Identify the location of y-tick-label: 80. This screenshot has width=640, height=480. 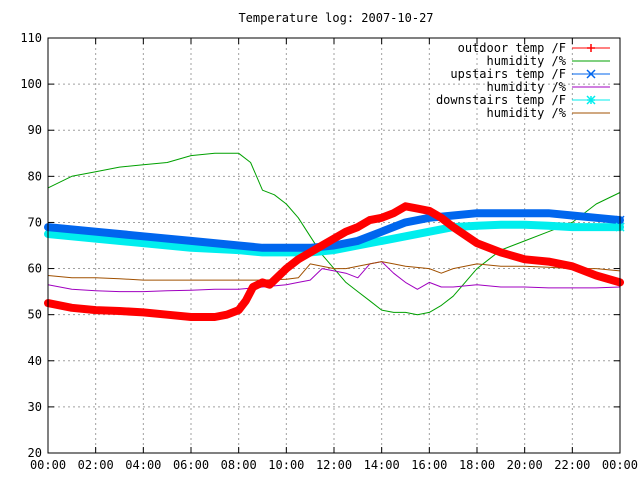
(35, 176).